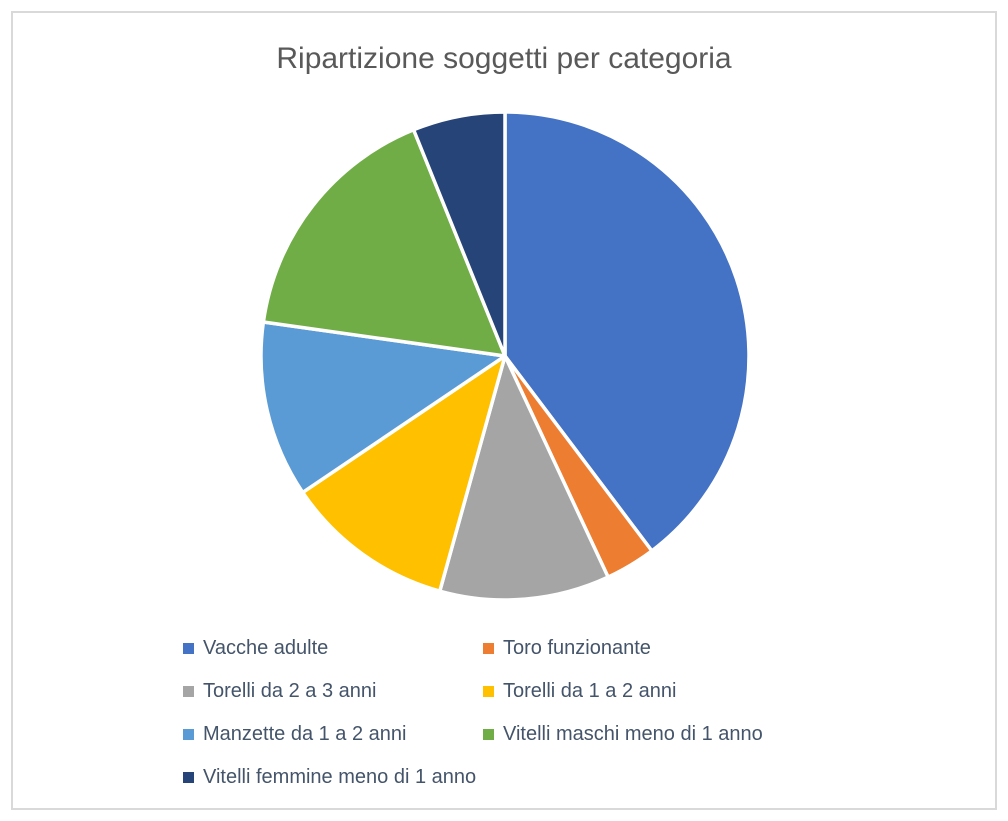 The width and height of the screenshot is (1008, 821). Describe the element at coordinates (633, 733) in the screenshot. I see `legend-label: Vitelli maschi meno di 1 anno` at that location.